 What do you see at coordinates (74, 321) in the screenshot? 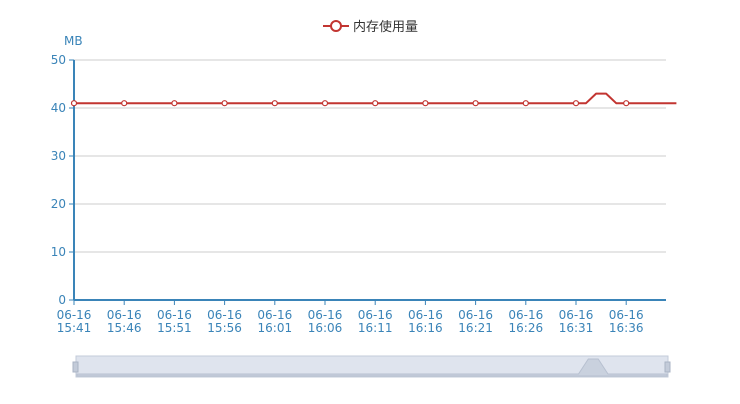
I see `x-tick-label: 06-16 15:41` at bounding box center [74, 321].